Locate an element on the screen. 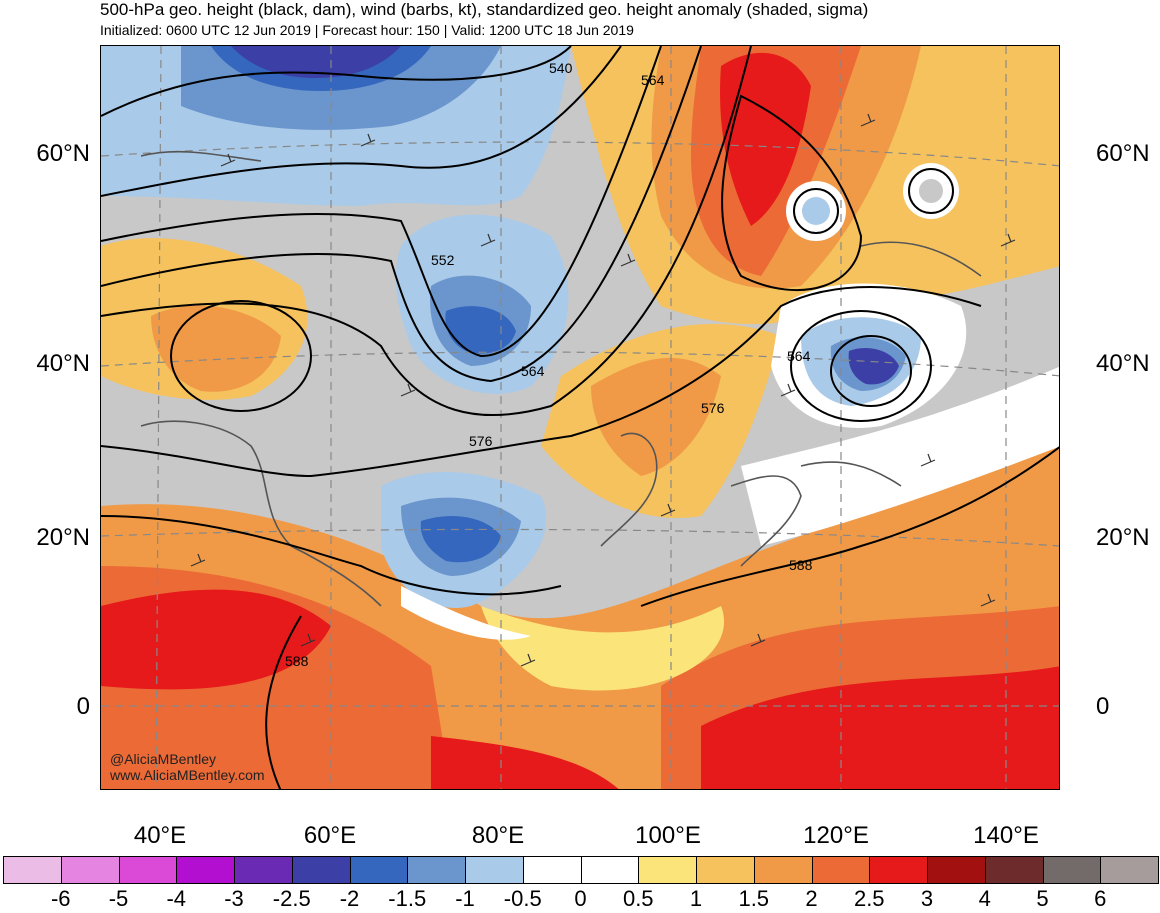 The width and height of the screenshot is (1160, 913). colorbar-label: -3 is located at coordinates (234, 898).